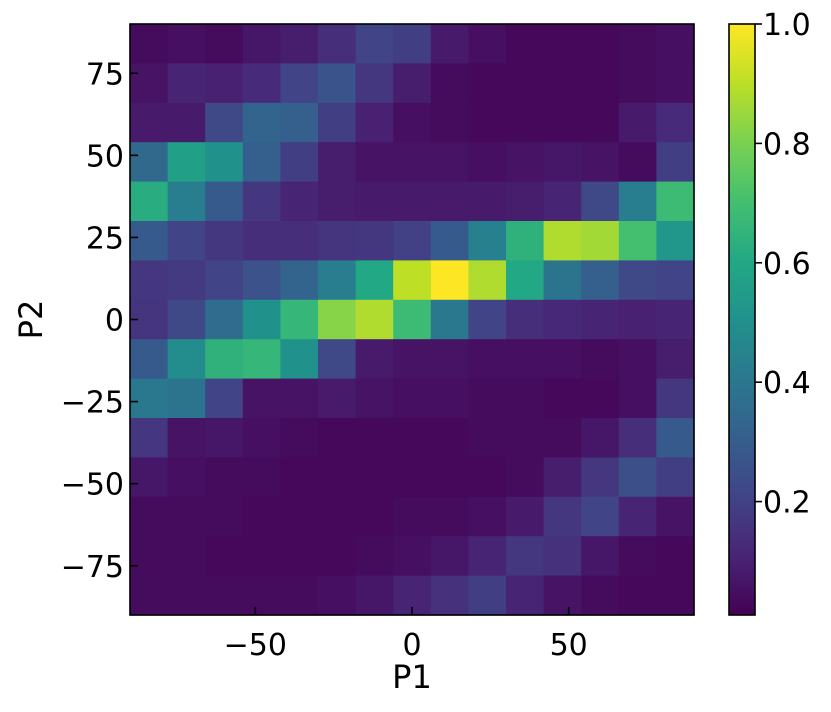 This screenshot has height=712, width=831. I want to click on x-axis-ticks: −50 0 50, so click(406, 635).